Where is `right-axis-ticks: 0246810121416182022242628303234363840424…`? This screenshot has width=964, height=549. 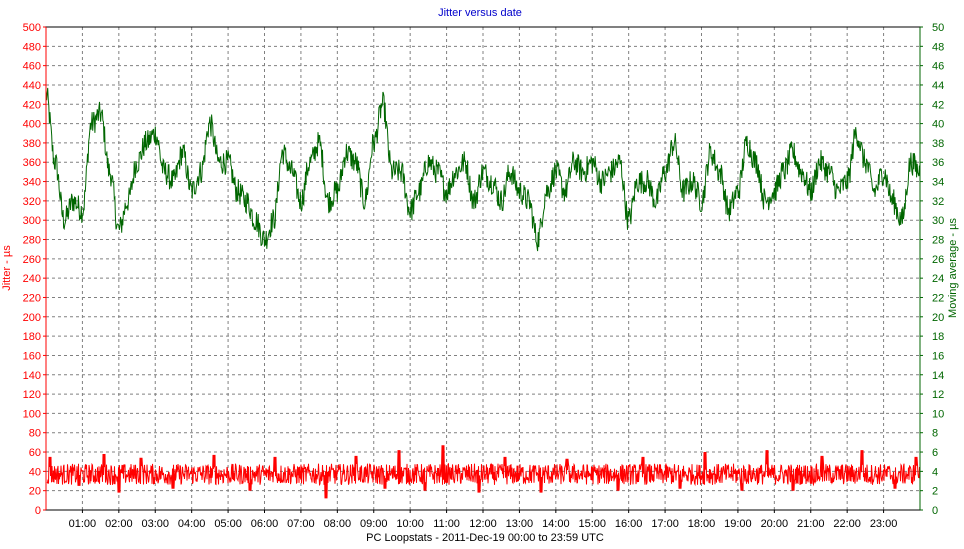
right-axis-ticks: 0246810121416182022242628303234363840424… is located at coordinates (932, 269).